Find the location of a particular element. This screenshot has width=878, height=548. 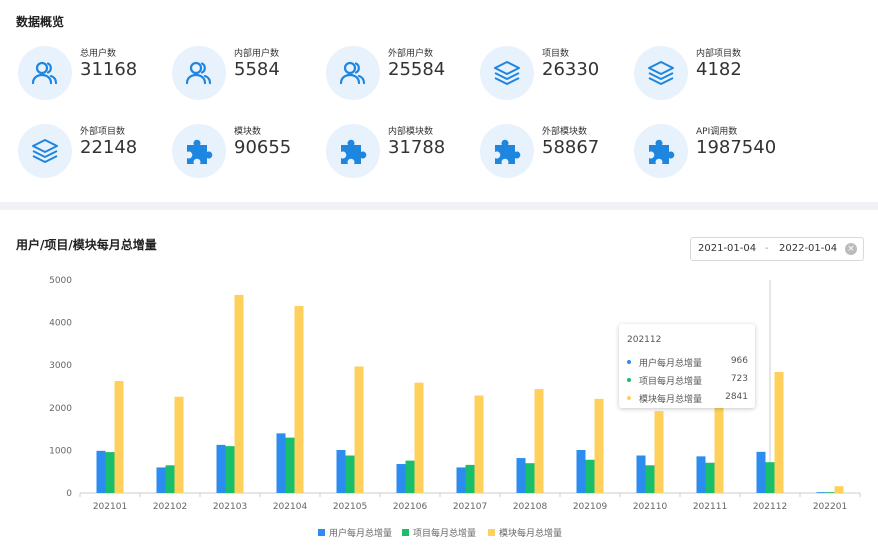

x-tick-label: 202112 is located at coordinates (770, 507).